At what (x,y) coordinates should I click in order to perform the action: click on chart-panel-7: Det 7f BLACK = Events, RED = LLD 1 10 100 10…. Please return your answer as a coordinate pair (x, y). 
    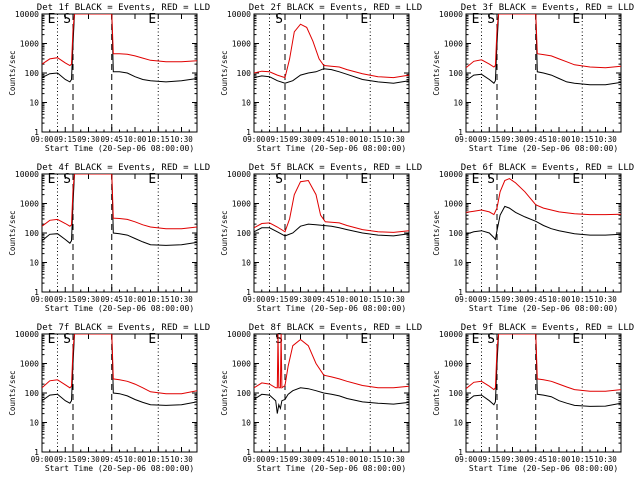
    Looking at the image, I should click on (109, 398).